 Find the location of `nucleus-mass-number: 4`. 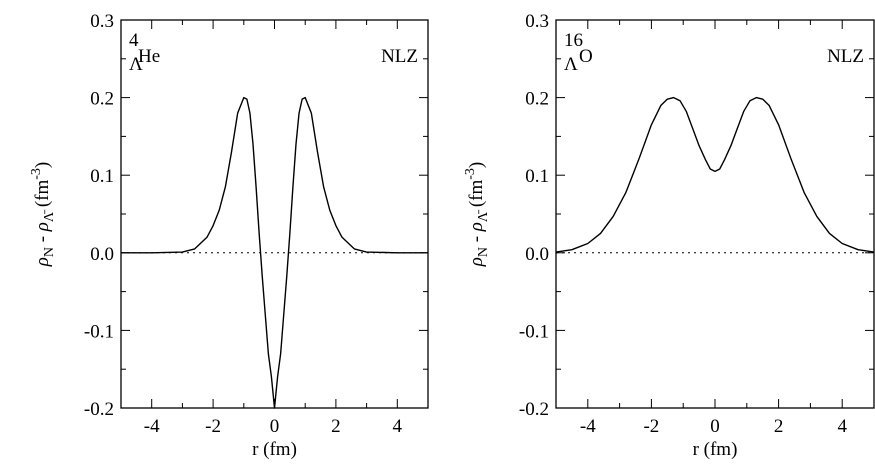

nucleus-mass-number: 4 is located at coordinates (134, 40).